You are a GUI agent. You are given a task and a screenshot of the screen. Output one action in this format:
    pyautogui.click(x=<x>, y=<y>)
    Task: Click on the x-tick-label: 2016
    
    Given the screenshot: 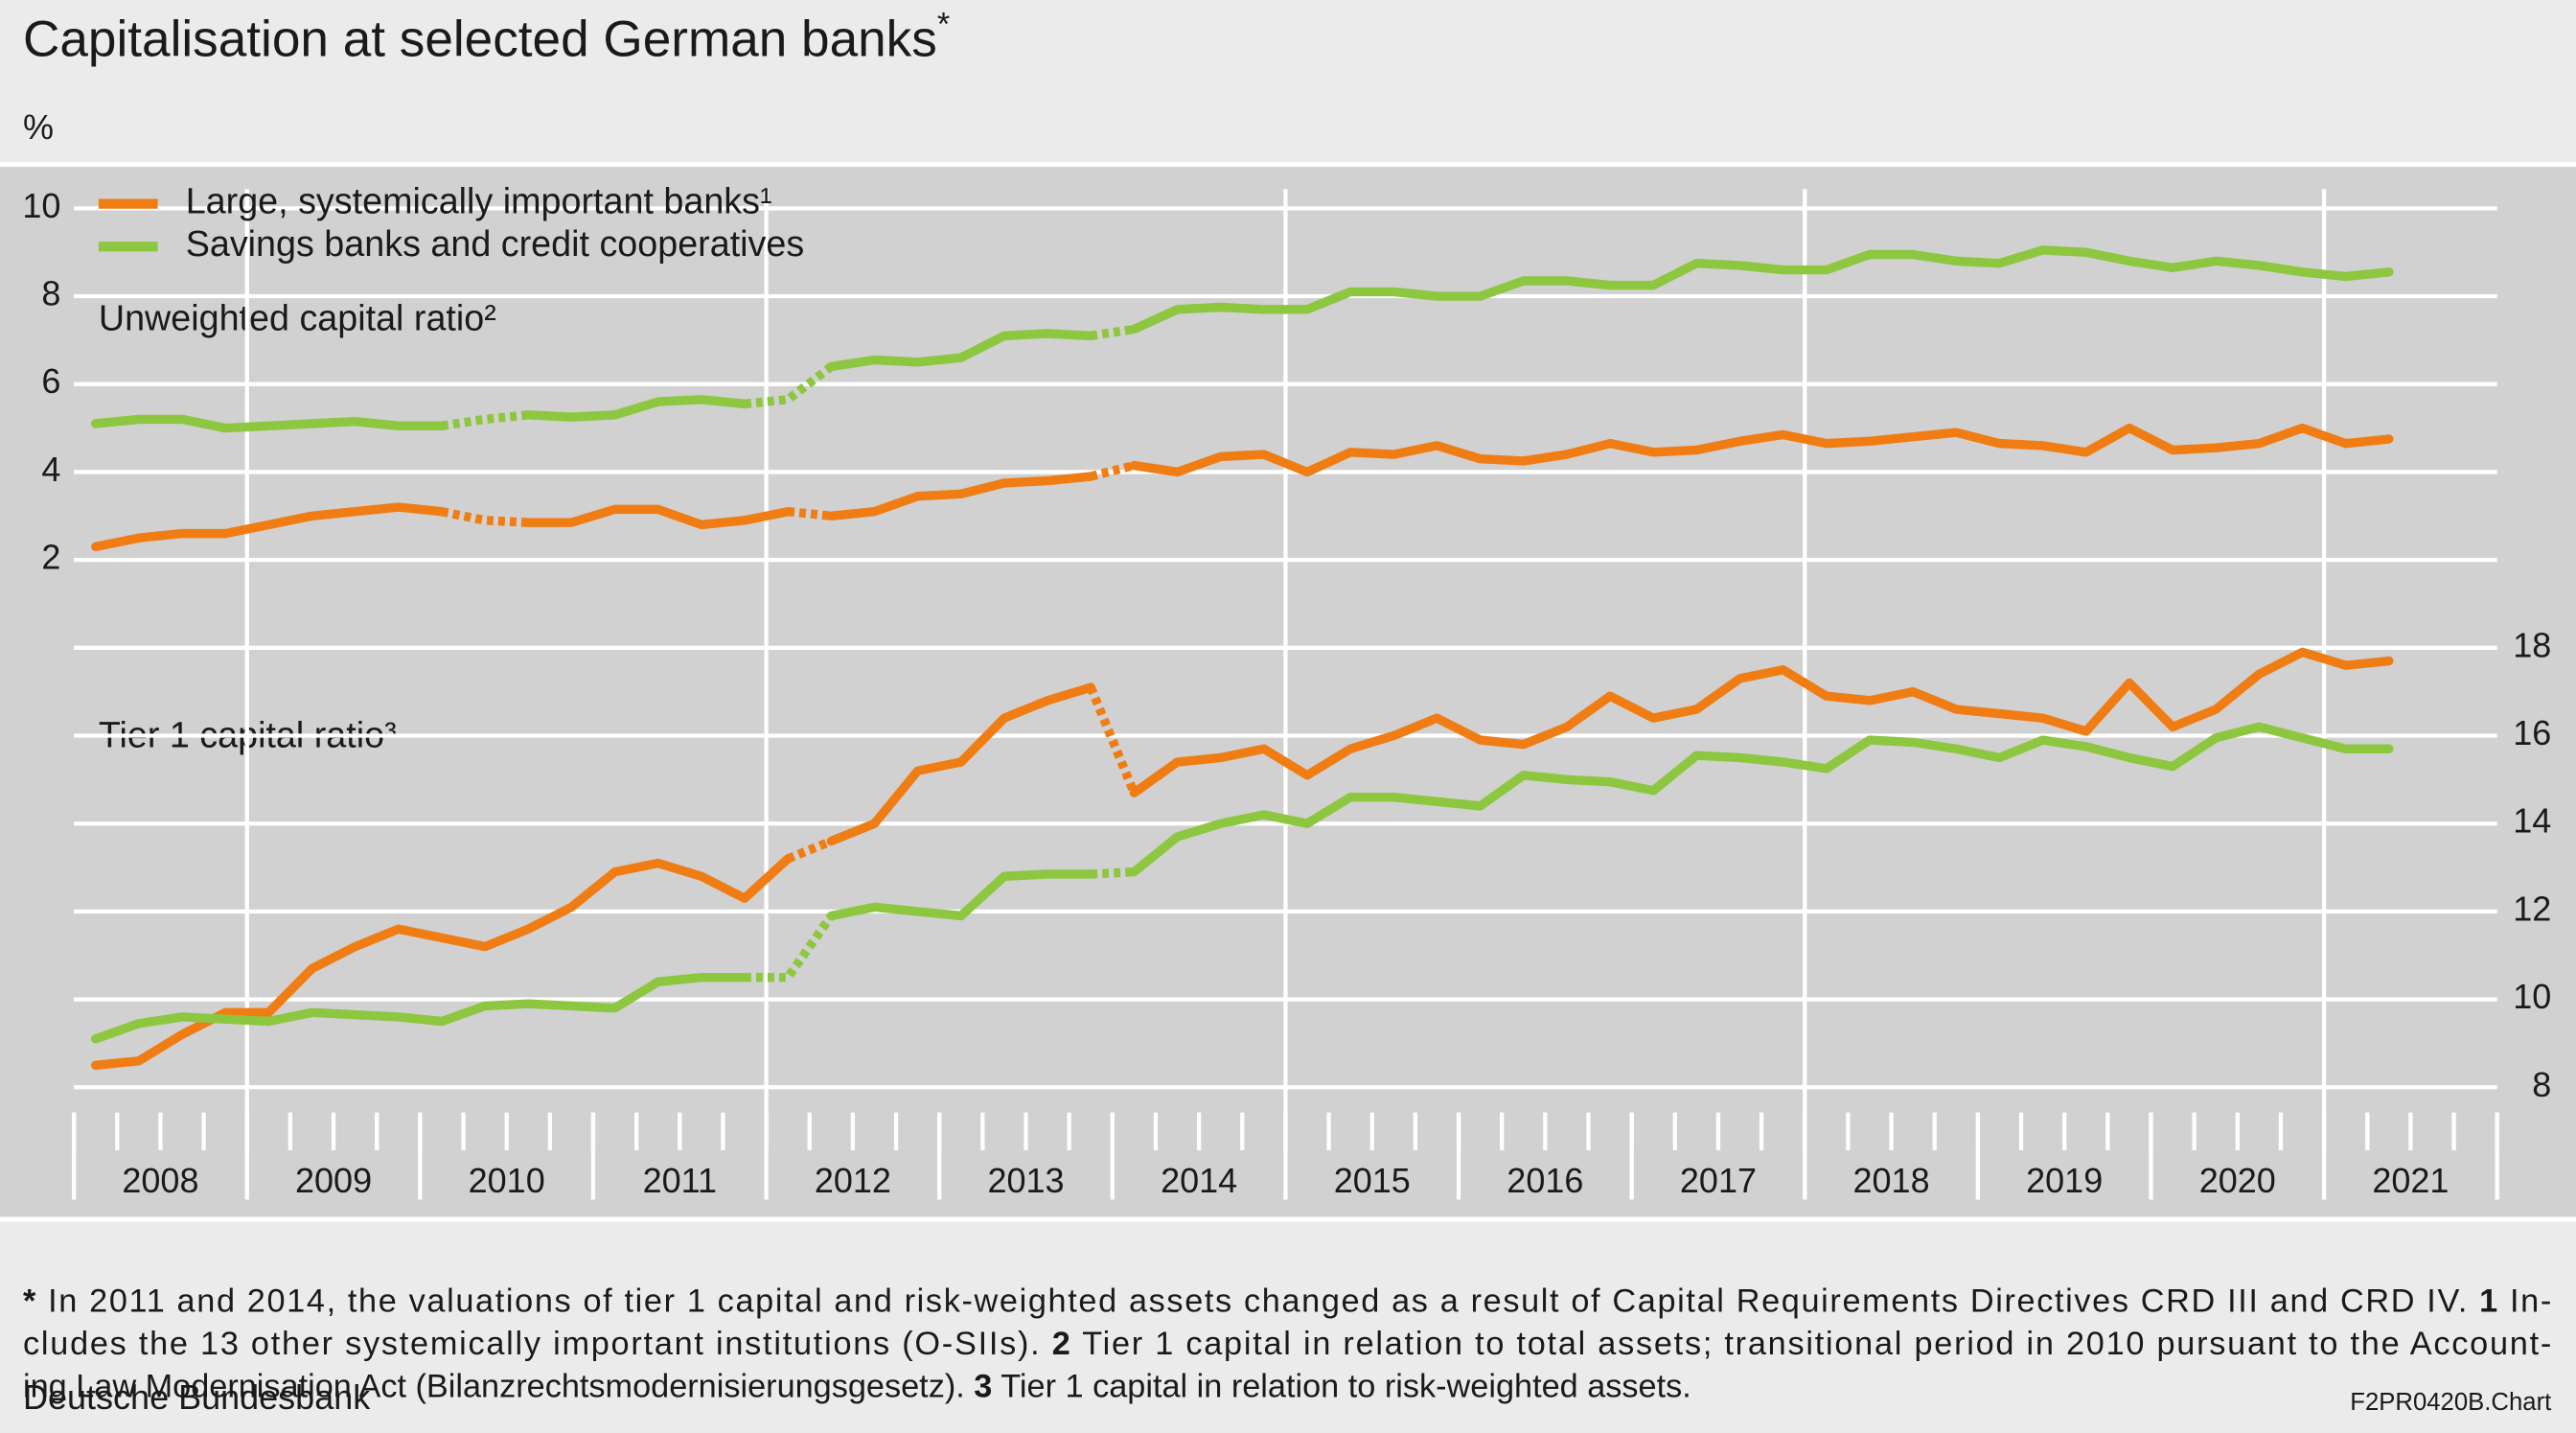 What is the action you would take?
    pyautogui.click(x=1544, y=1180)
    